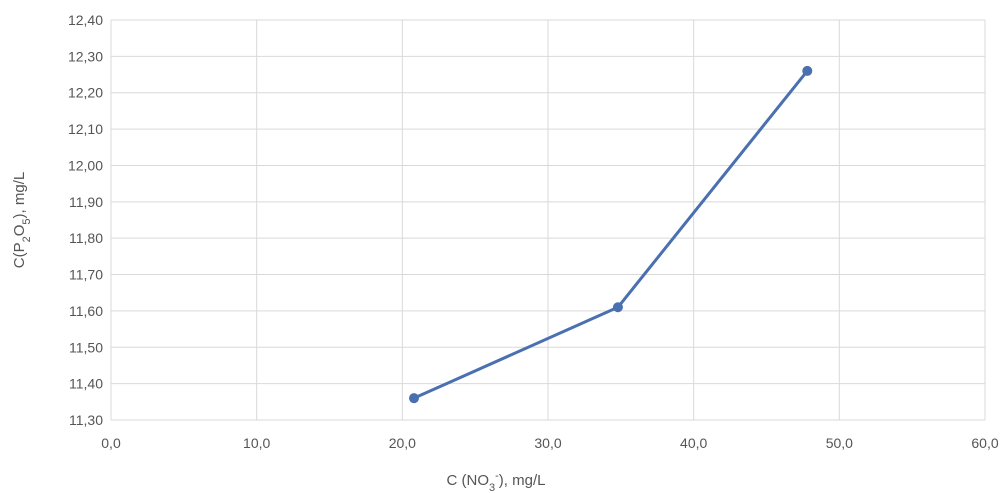  Describe the element at coordinates (85, 93) in the screenshot. I see `y-tick-label: 12,20` at that location.